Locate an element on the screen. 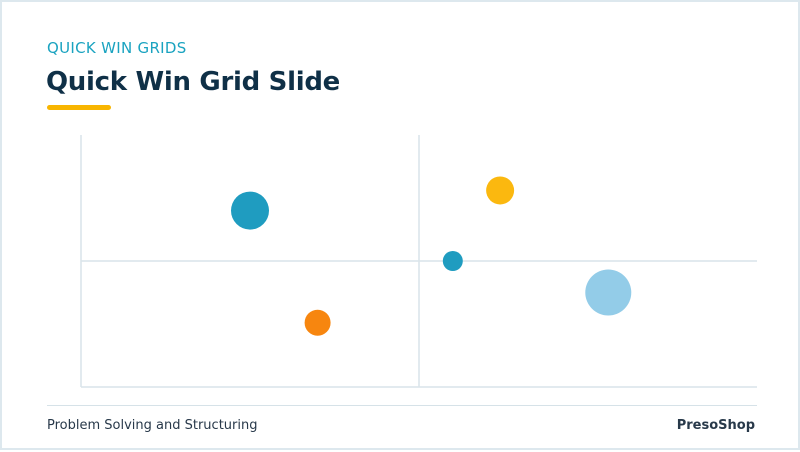 This screenshot has width=800, height=452. title-underline is located at coordinates (79, 107).